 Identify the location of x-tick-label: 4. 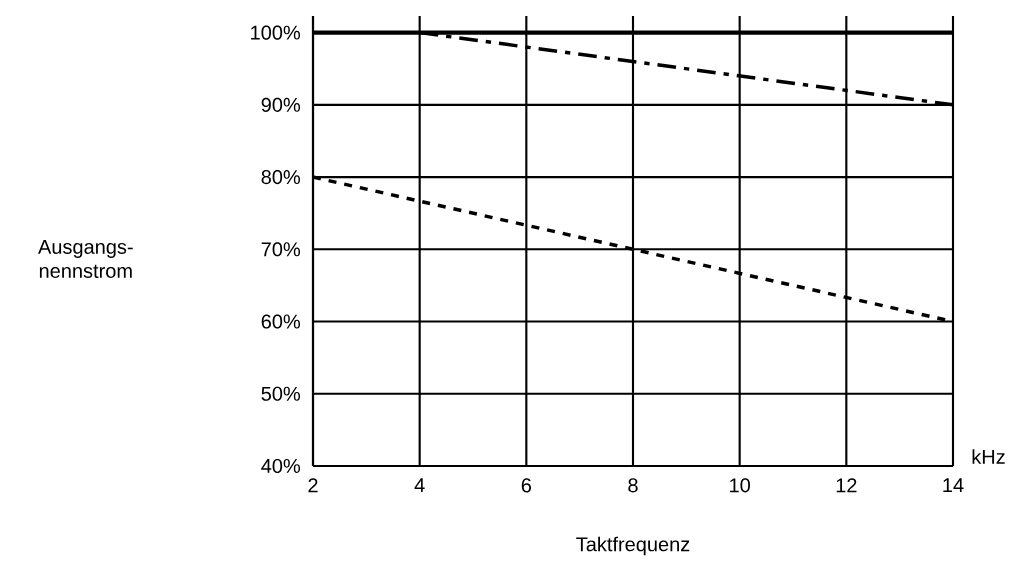
(419, 485).